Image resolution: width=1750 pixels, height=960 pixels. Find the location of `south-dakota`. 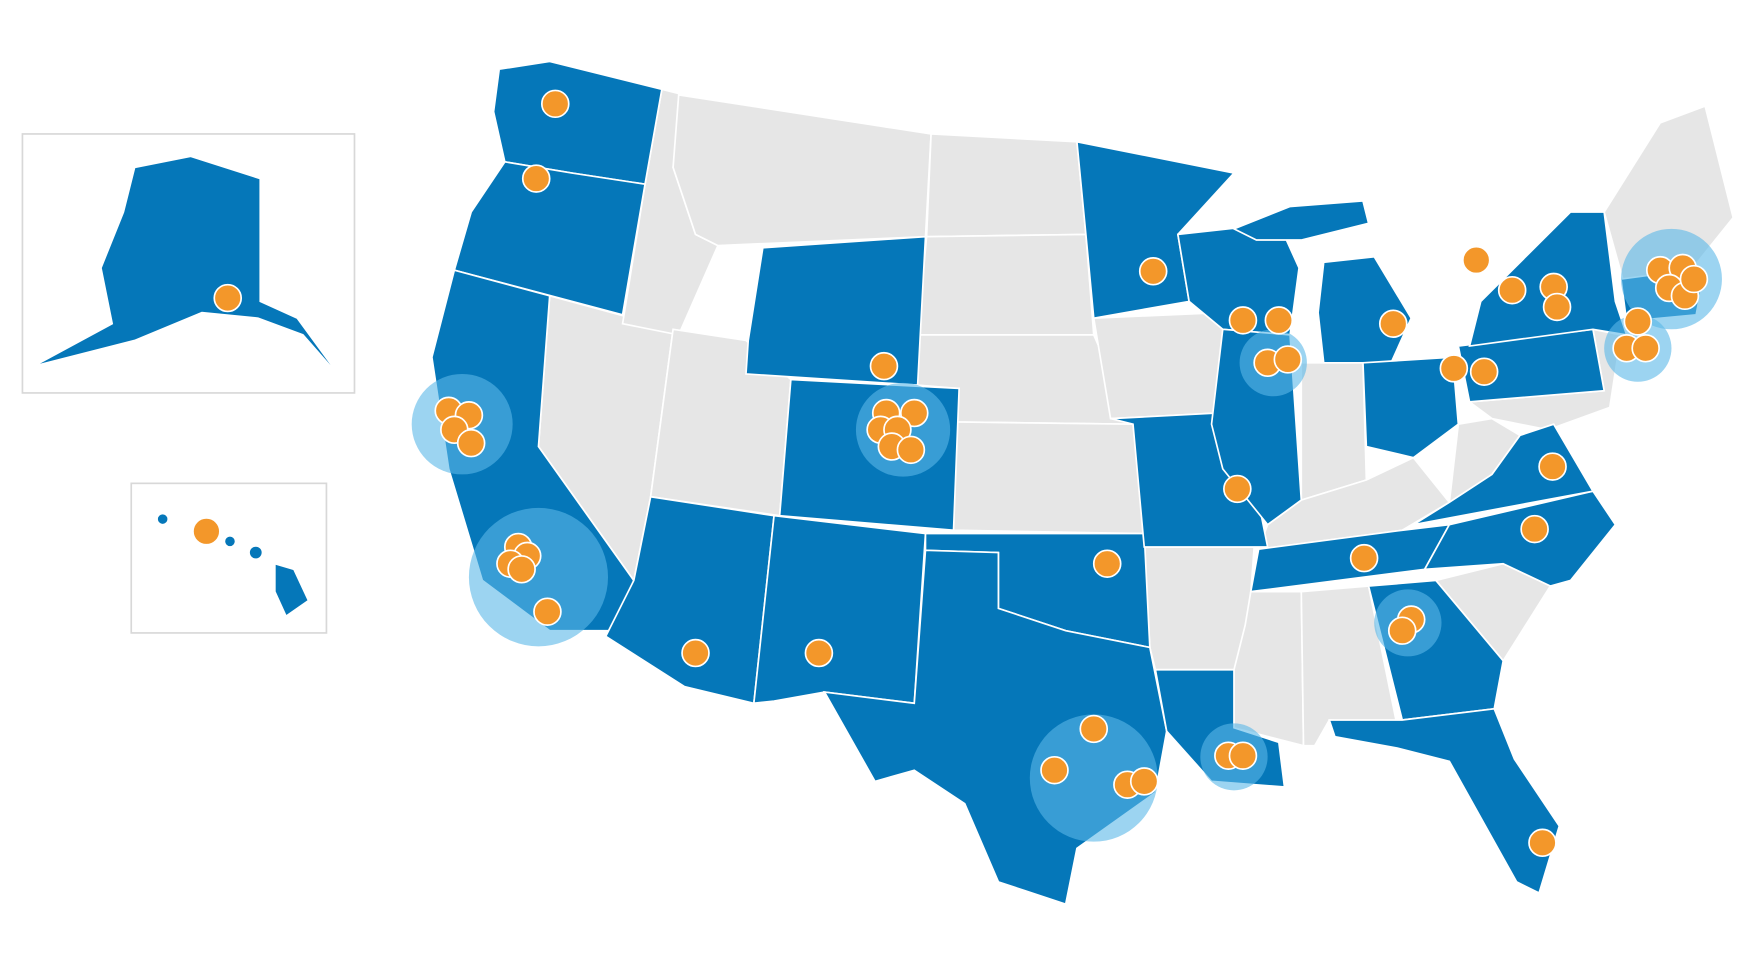

south-dakota is located at coordinates (1005, 284).